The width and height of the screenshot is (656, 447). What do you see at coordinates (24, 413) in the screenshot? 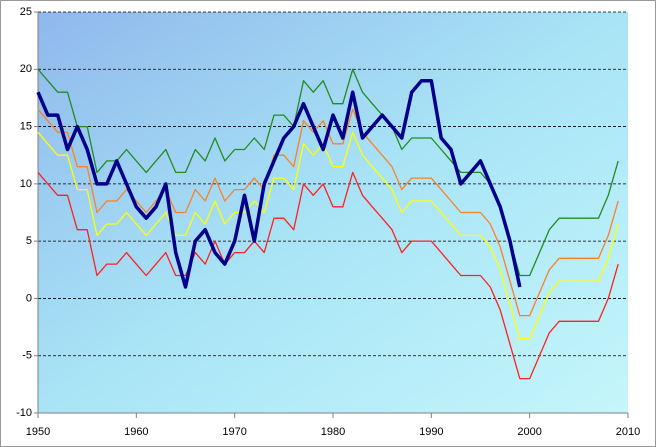
I see `y-tick-label: -10` at bounding box center [24, 413].